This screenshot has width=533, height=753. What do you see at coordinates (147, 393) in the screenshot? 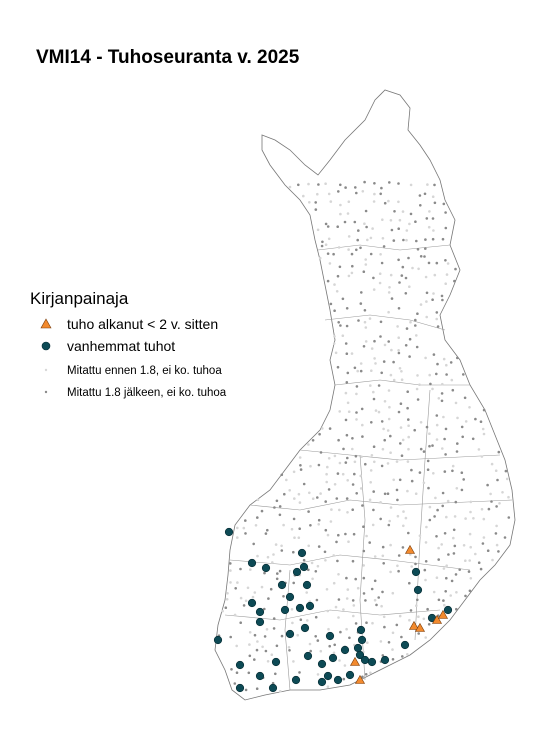
I see `legend-label: Mitattu 1.8 jälkeen, ei ko. tuhoa` at bounding box center [147, 393].